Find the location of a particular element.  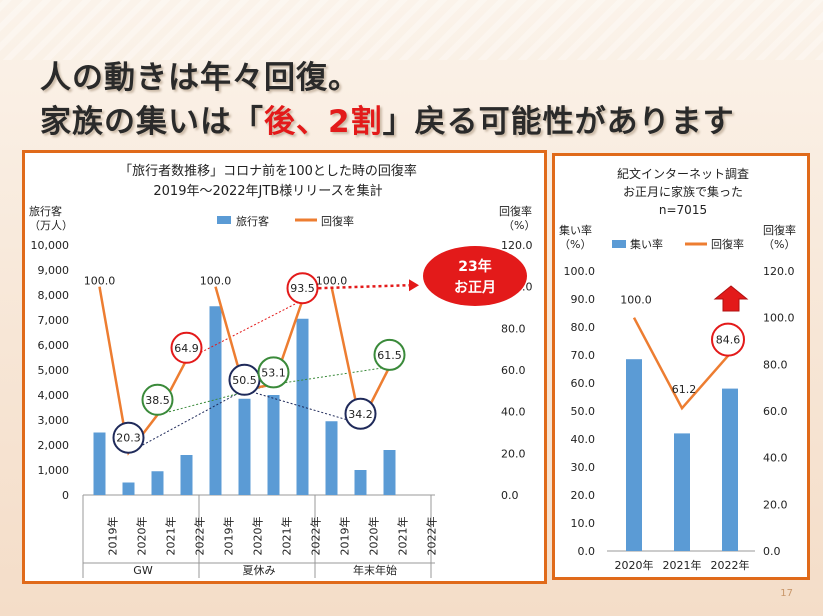

left-axis-label: 旅行客 is located at coordinates (45, 211).